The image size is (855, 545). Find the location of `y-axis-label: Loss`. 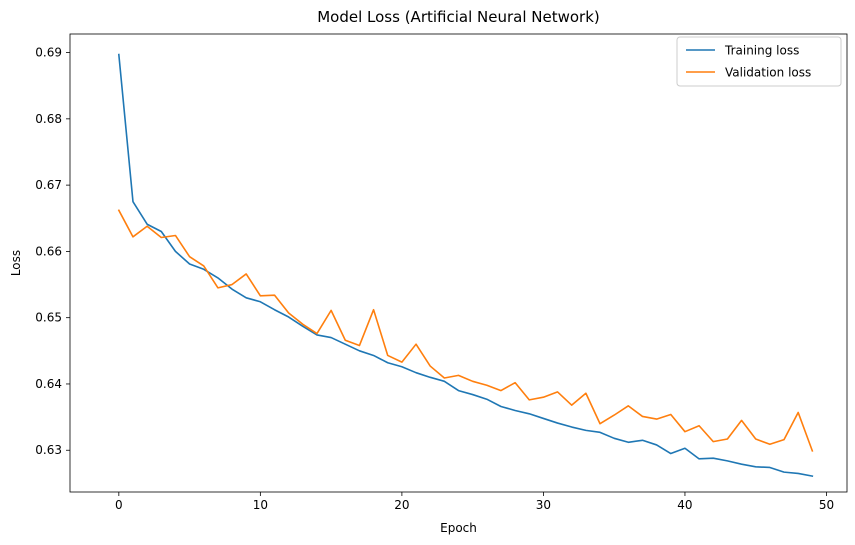

y-axis-label: Loss is located at coordinates (16, 263).